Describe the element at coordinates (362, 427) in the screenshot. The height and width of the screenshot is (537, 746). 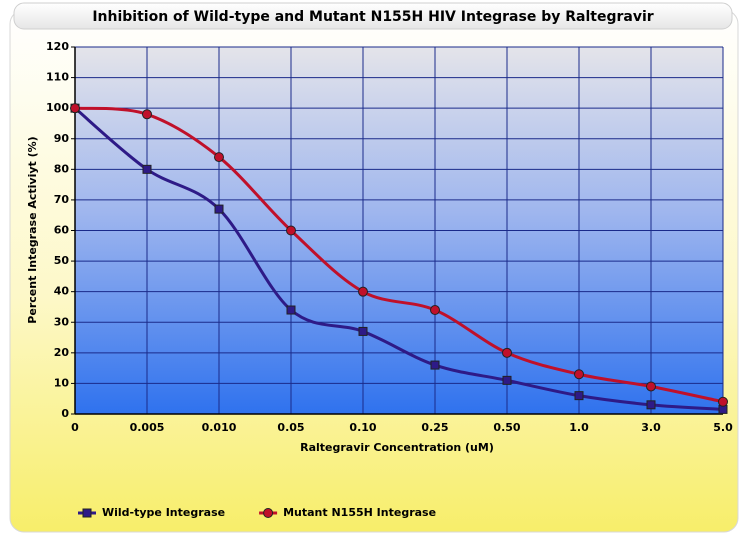
I see `x-tick-label: 0.10` at that location.